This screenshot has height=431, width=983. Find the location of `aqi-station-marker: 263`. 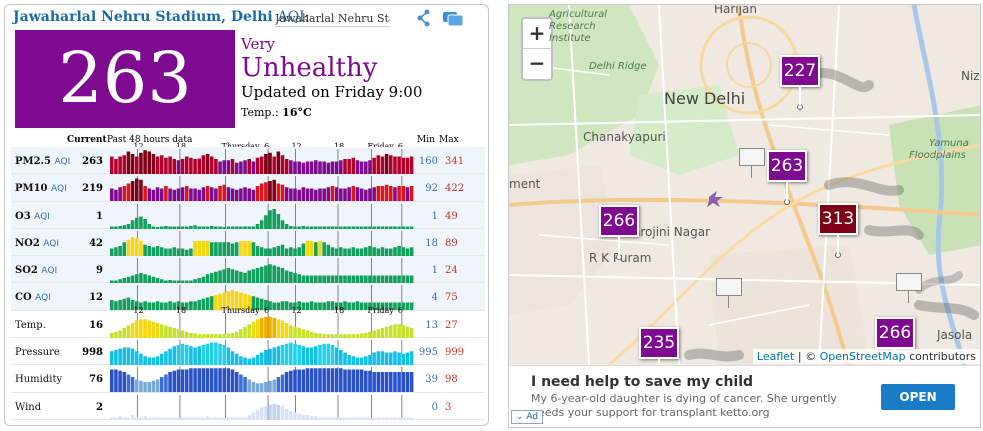

aqi-station-marker: 263 is located at coordinates (787, 177).